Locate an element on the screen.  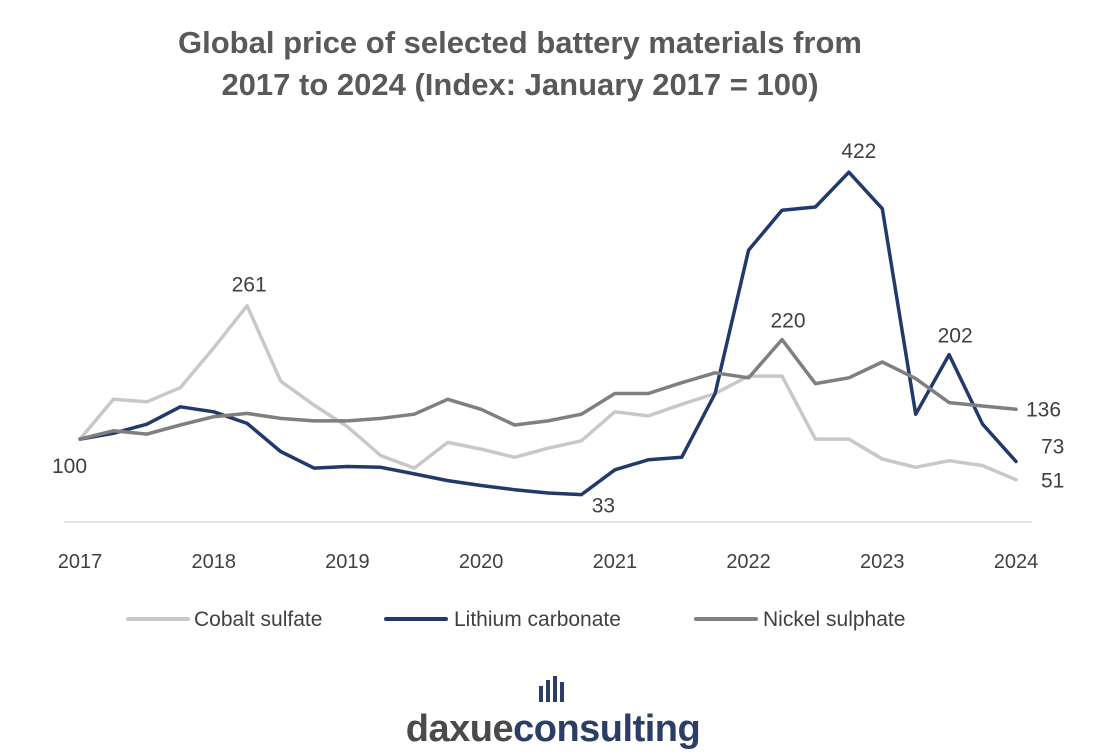
x-tick-label: 2023 is located at coordinates (882, 562).